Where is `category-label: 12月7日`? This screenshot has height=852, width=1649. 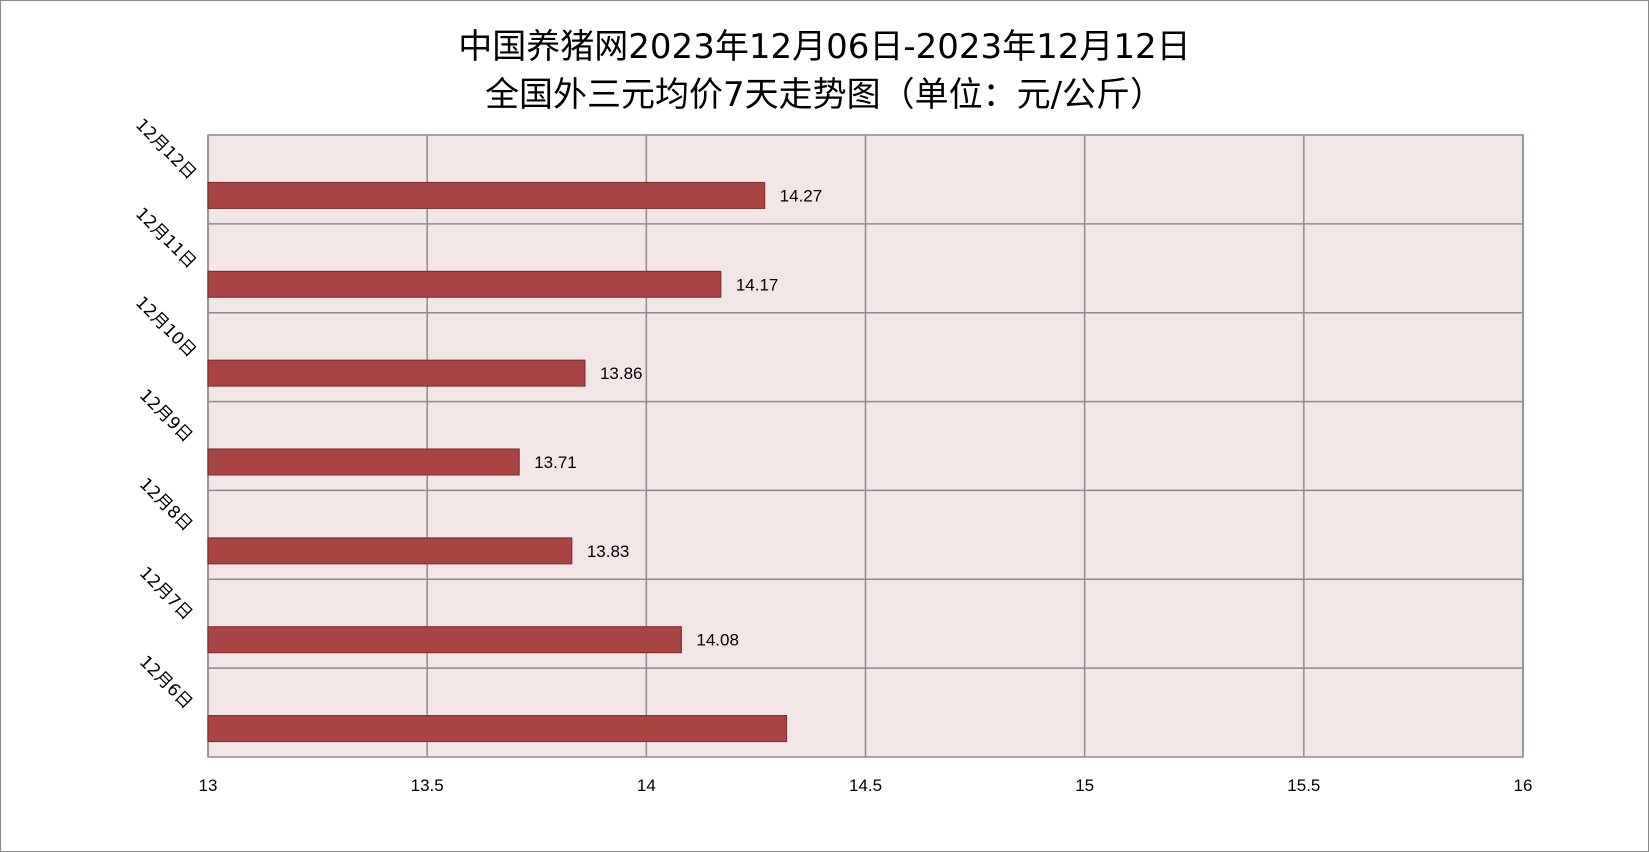 category-label: 12月7日 is located at coordinates (165, 593).